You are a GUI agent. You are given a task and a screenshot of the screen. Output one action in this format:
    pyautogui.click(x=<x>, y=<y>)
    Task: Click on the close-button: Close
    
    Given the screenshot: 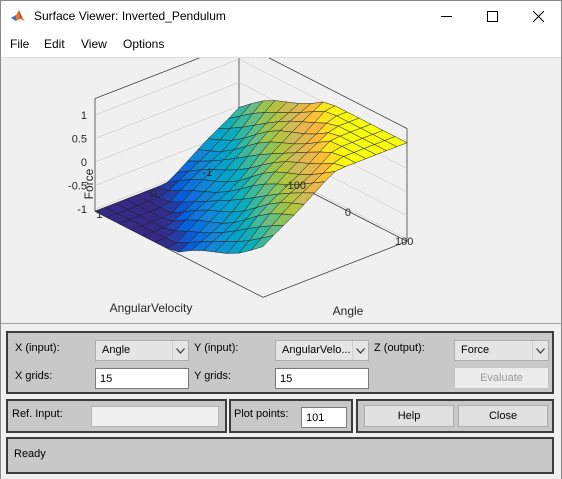 What is the action you would take?
    pyautogui.click(x=503, y=416)
    